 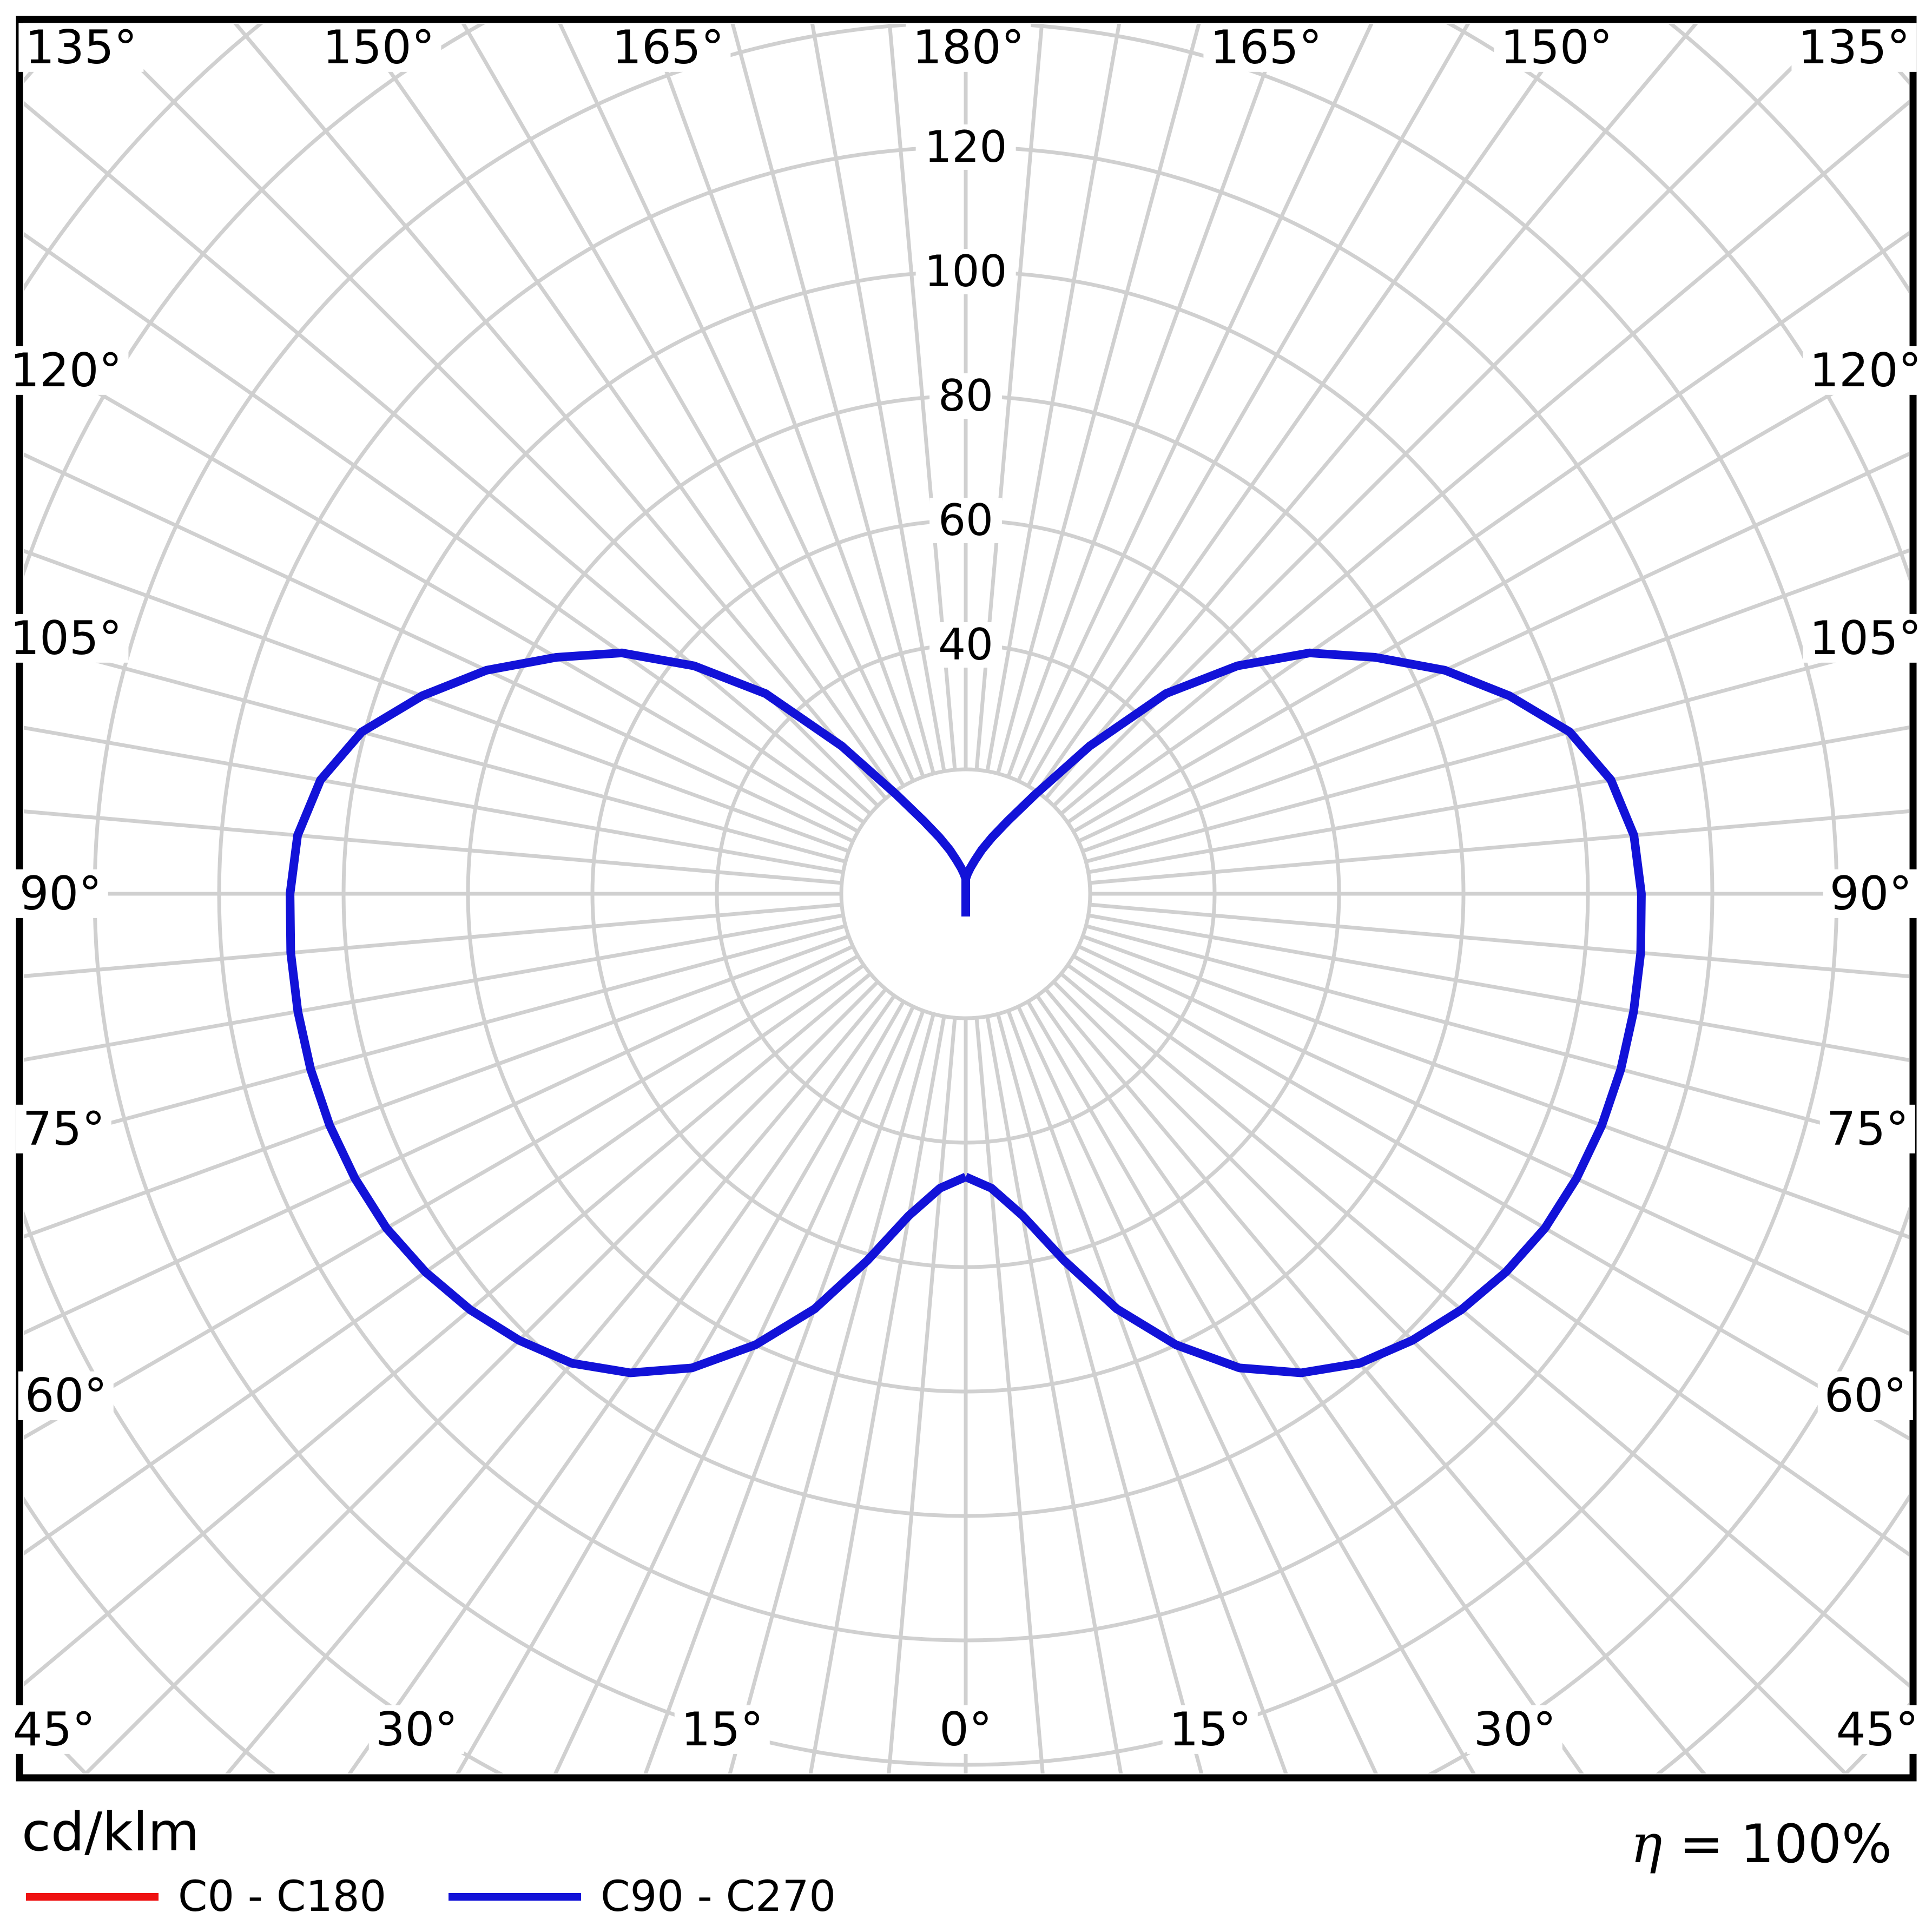 What do you see at coordinates (965, 520) in the screenshot?
I see `radial-value-label: 60` at bounding box center [965, 520].